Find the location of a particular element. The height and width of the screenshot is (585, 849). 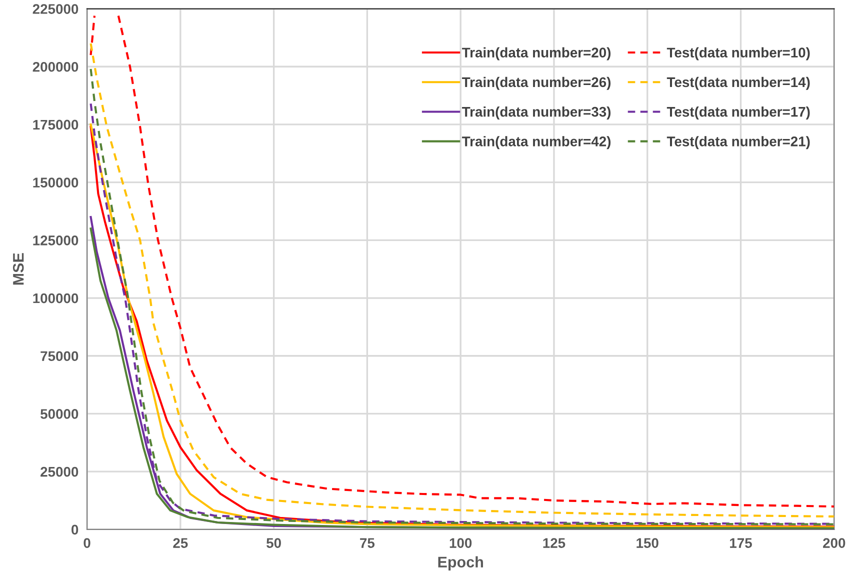

x-tick-label: 0 is located at coordinates (87, 543).